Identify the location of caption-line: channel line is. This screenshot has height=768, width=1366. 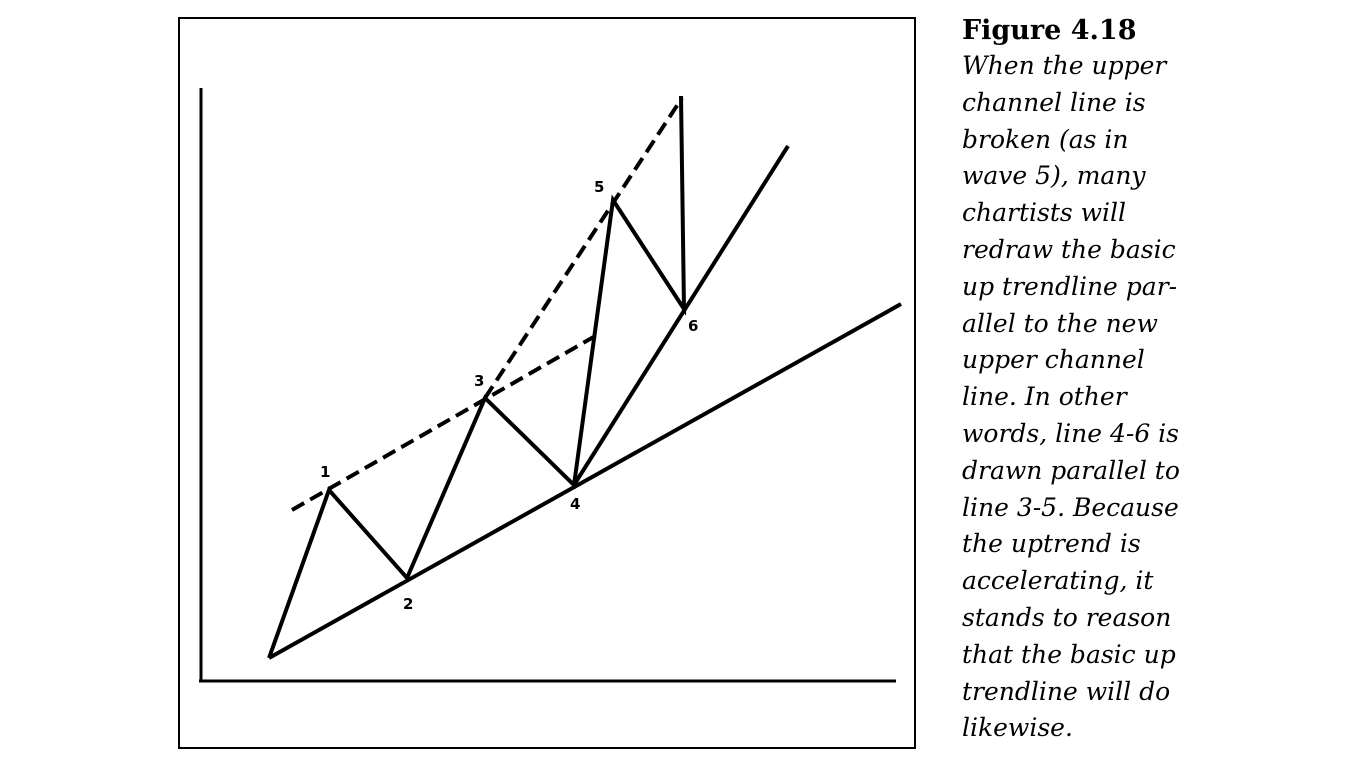
(1054, 102).